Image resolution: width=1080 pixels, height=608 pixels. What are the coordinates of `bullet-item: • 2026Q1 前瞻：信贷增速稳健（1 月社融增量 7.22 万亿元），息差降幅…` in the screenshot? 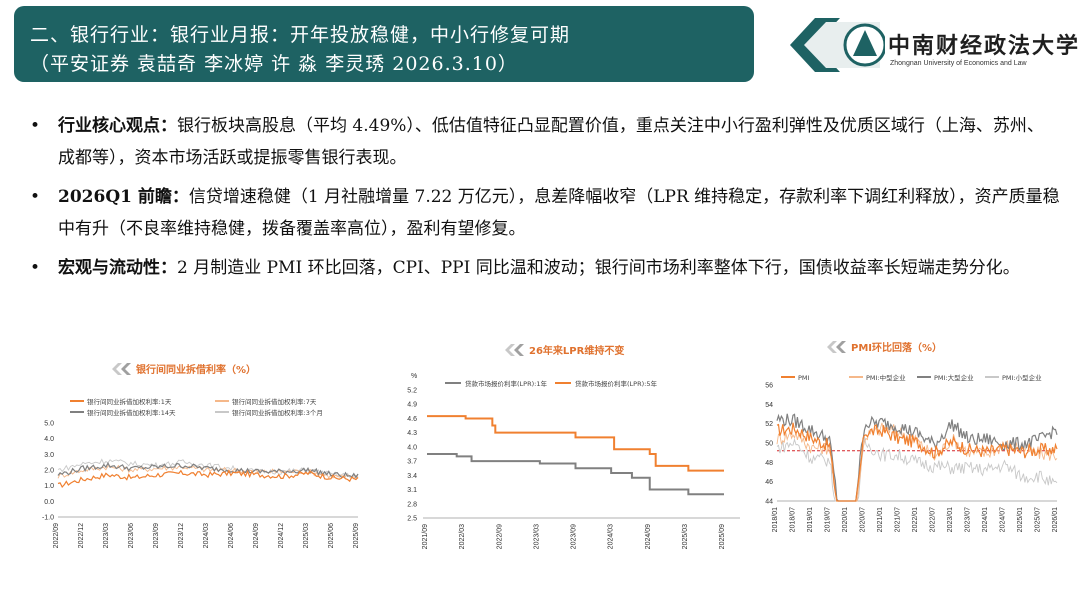 It's located at (545, 213).